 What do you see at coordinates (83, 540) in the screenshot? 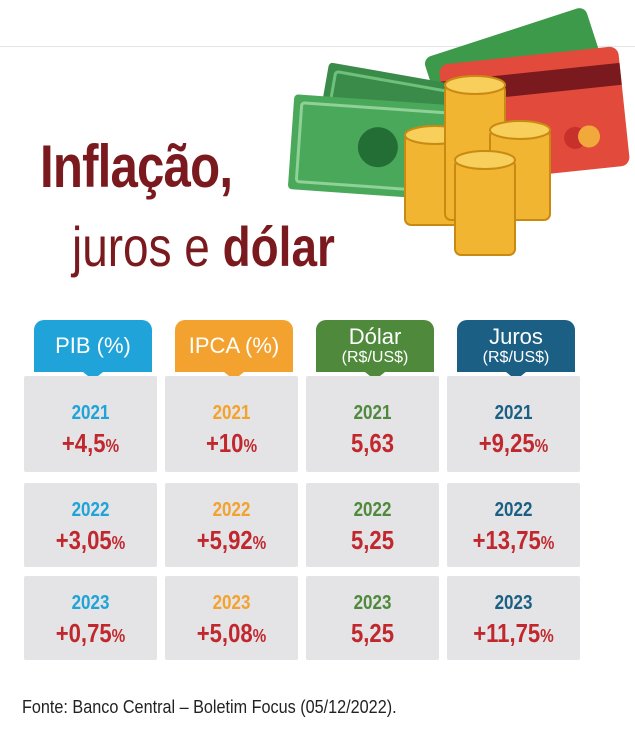
I see `value-number: +3,05` at bounding box center [83, 540].